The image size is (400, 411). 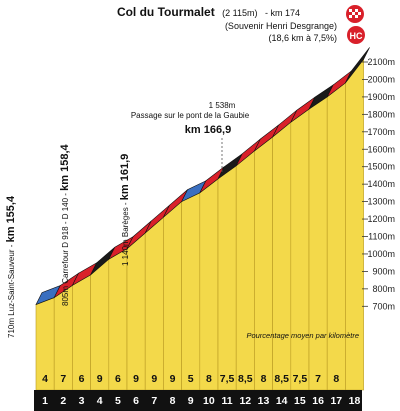 What do you see at coordinates (245, 401) in the screenshot?
I see `km-label: 12` at bounding box center [245, 401].